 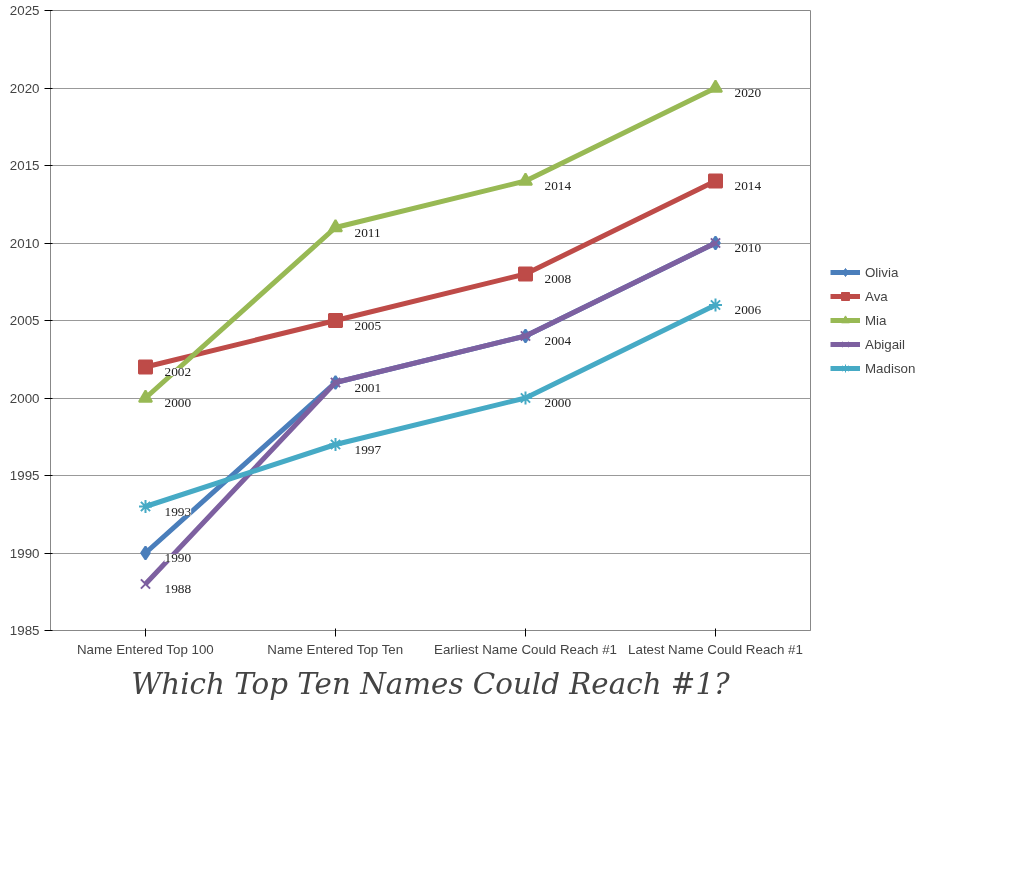 I want to click on data-label: 2020, so click(x=748, y=92).